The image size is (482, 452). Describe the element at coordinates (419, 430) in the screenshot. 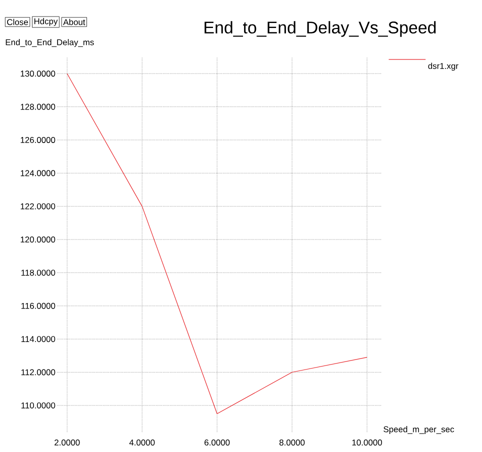

I see `x-axis-title: Speed_m_per_sec` at that location.